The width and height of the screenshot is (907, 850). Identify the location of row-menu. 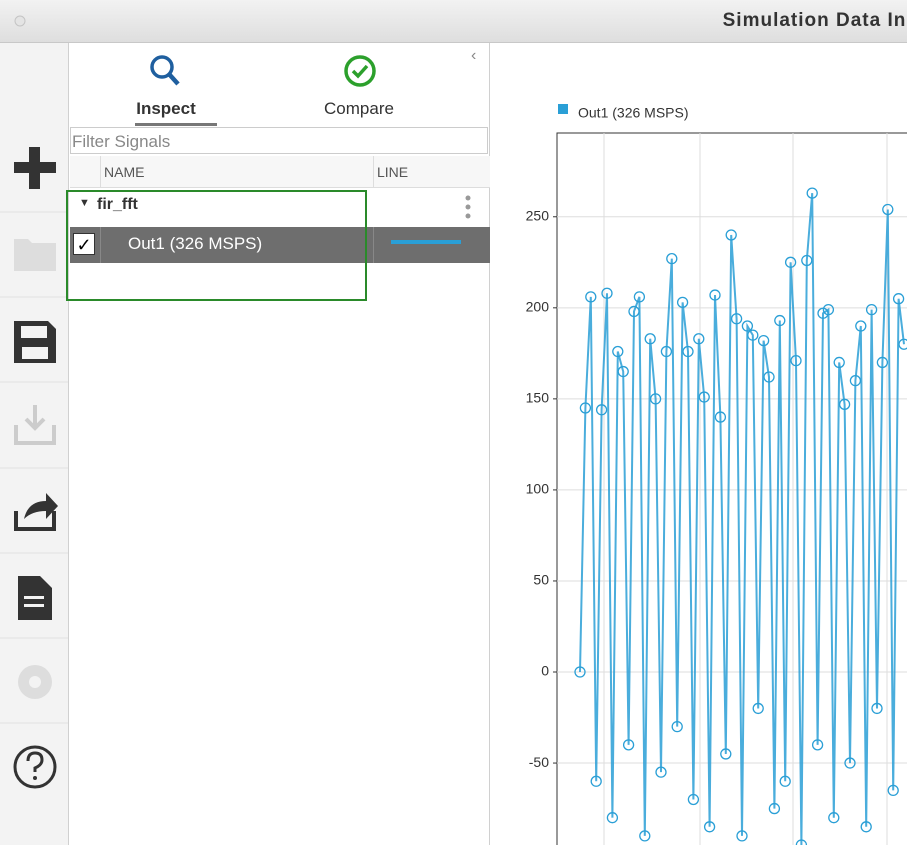
(468, 208).